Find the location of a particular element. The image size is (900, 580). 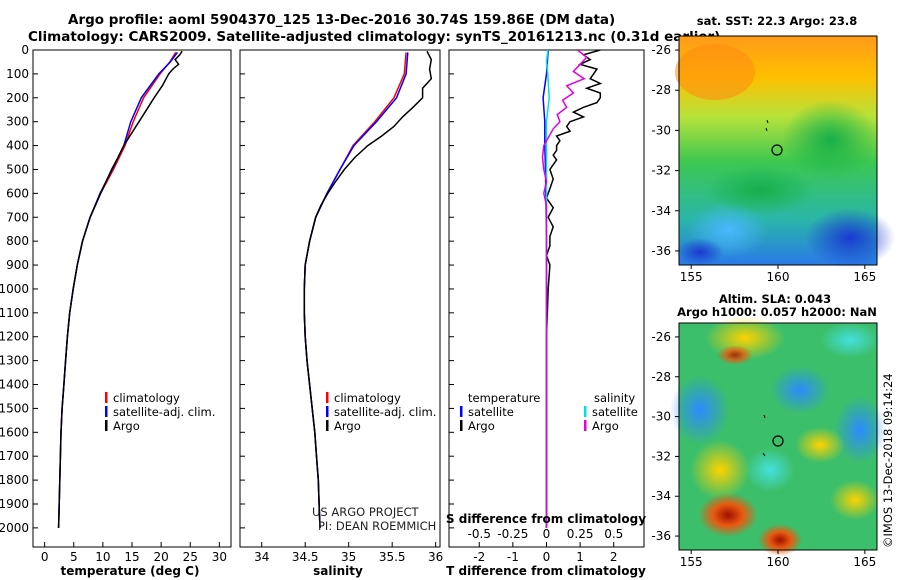

sla-lat-label: -28 is located at coordinates (661, 377).